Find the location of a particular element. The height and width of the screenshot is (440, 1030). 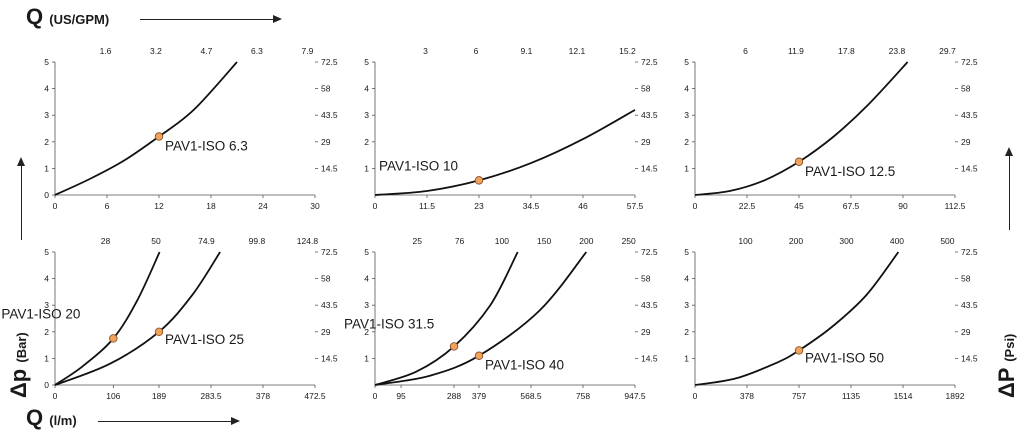

x-top-tick-label: 250 is located at coordinates (629, 241).